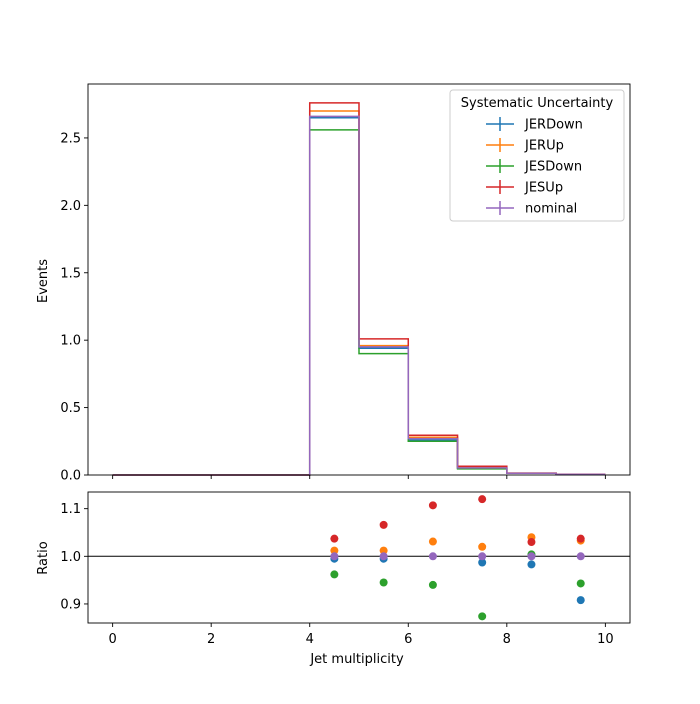  What do you see at coordinates (70, 273) in the screenshot?
I see `main-y-tick-label: 1.5` at bounding box center [70, 273].